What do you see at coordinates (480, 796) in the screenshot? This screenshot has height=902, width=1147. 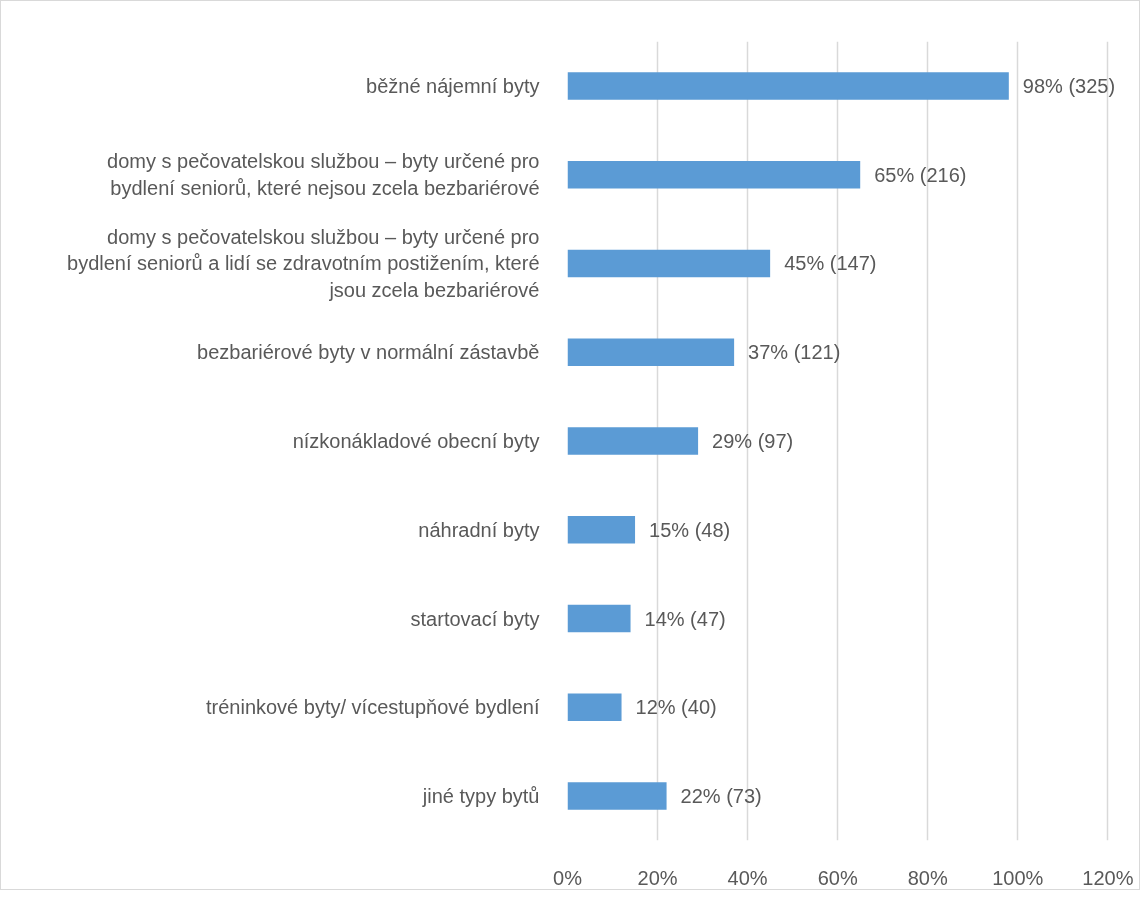 I see `y-tick-label: jiné typy bytů` at bounding box center [480, 796].